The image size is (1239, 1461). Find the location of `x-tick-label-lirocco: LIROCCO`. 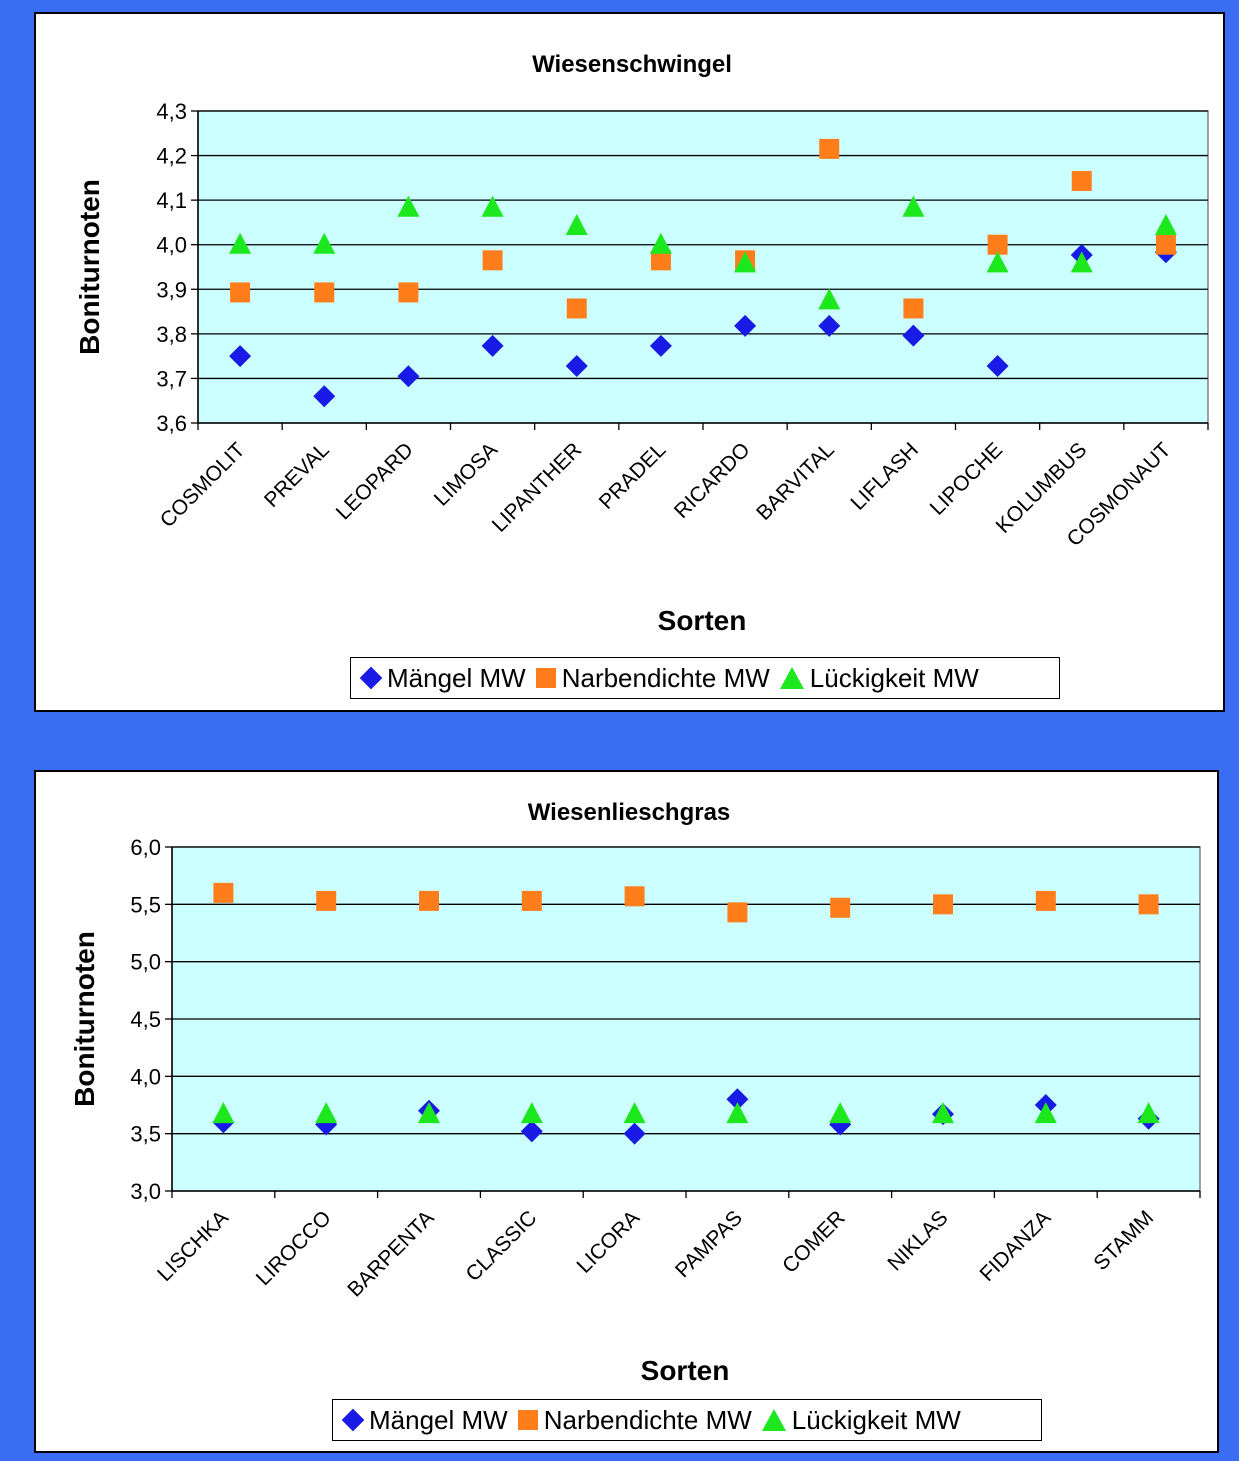

x-tick-label-lirocco: LIROCCO is located at coordinates (294, 1248).